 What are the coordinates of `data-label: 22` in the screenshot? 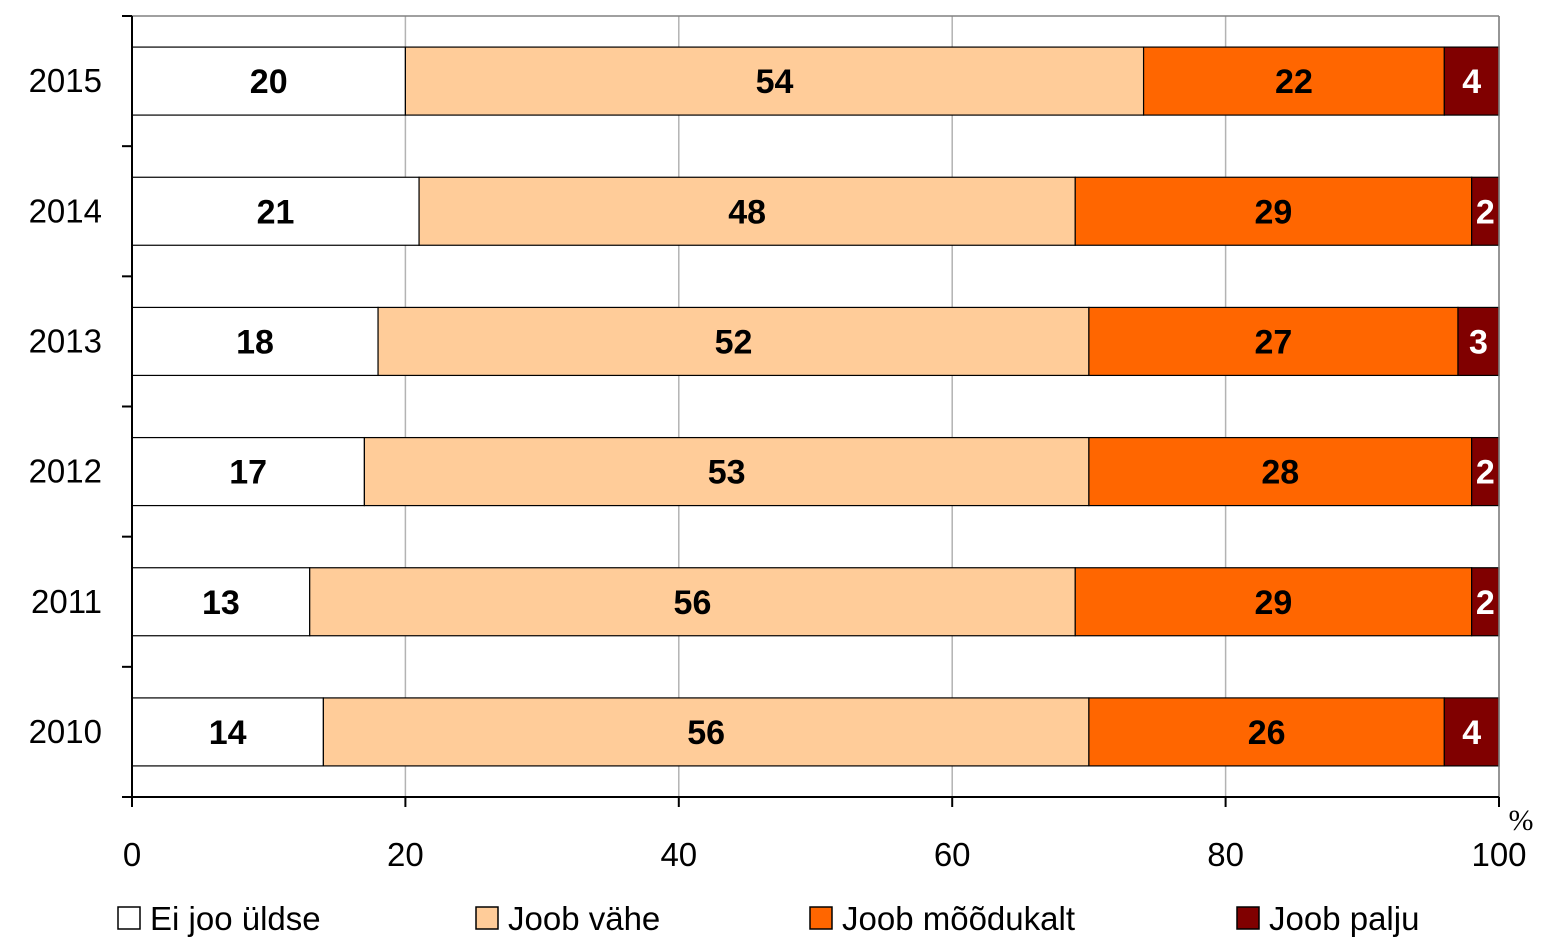 It's located at (1294, 82).